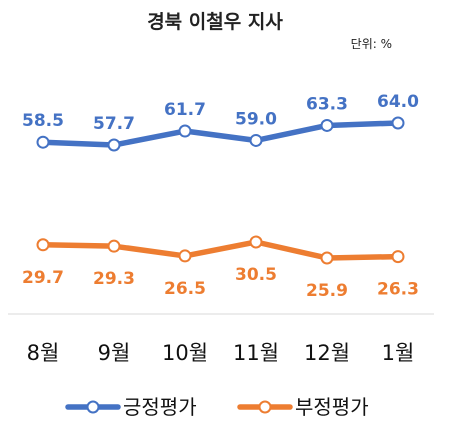 The height and width of the screenshot is (428, 450). What do you see at coordinates (160, 407) in the screenshot?
I see `legend-label: 긍정평가` at bounding box center [160, 407].